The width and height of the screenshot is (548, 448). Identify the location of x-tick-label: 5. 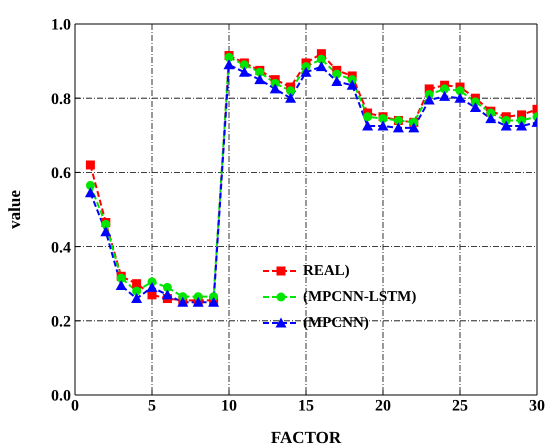
(152, 405).